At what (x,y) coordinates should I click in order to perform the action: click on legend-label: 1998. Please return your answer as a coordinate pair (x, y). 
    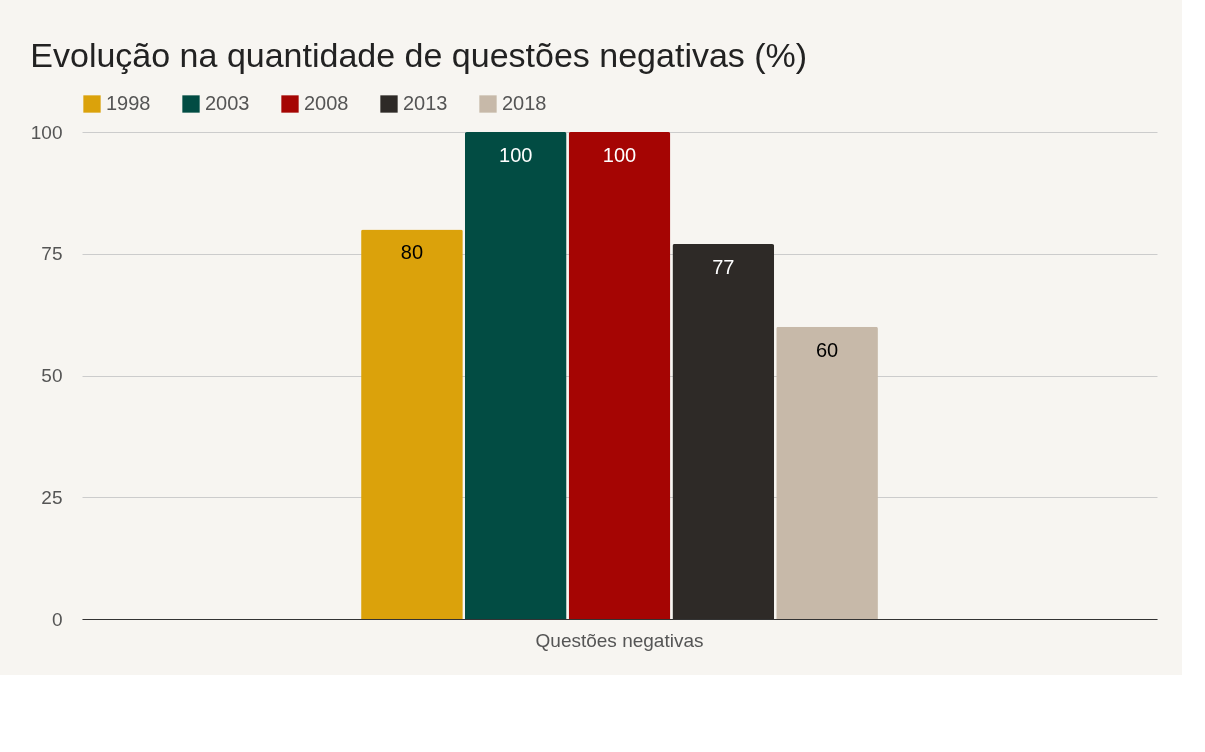
    Looking at the image, I should click on (128, 103).